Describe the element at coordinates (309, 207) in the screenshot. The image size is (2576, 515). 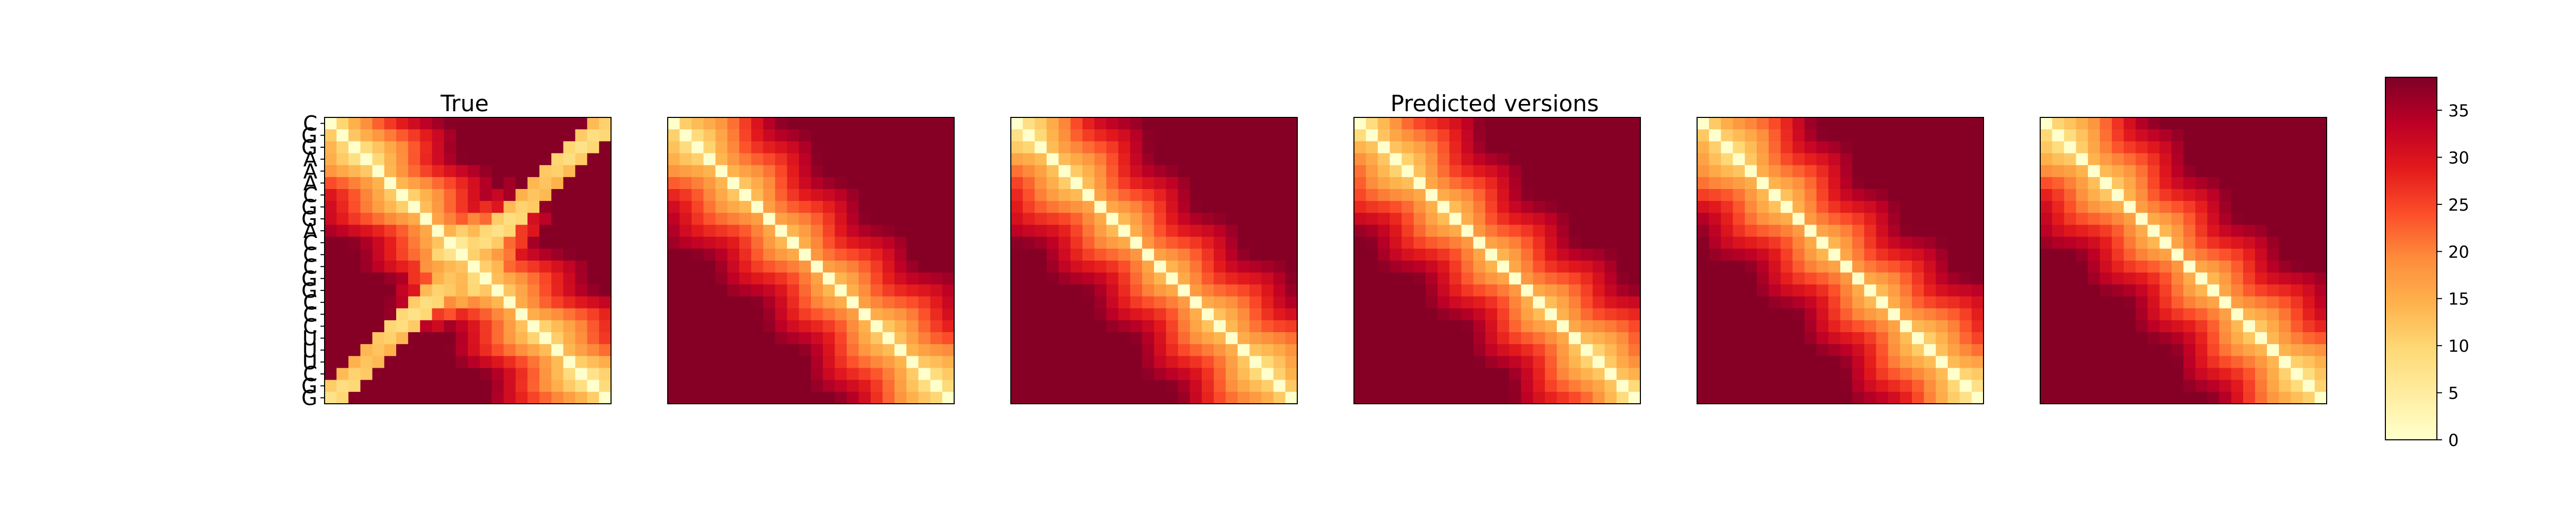
I see `sequence-label: G` at that location.